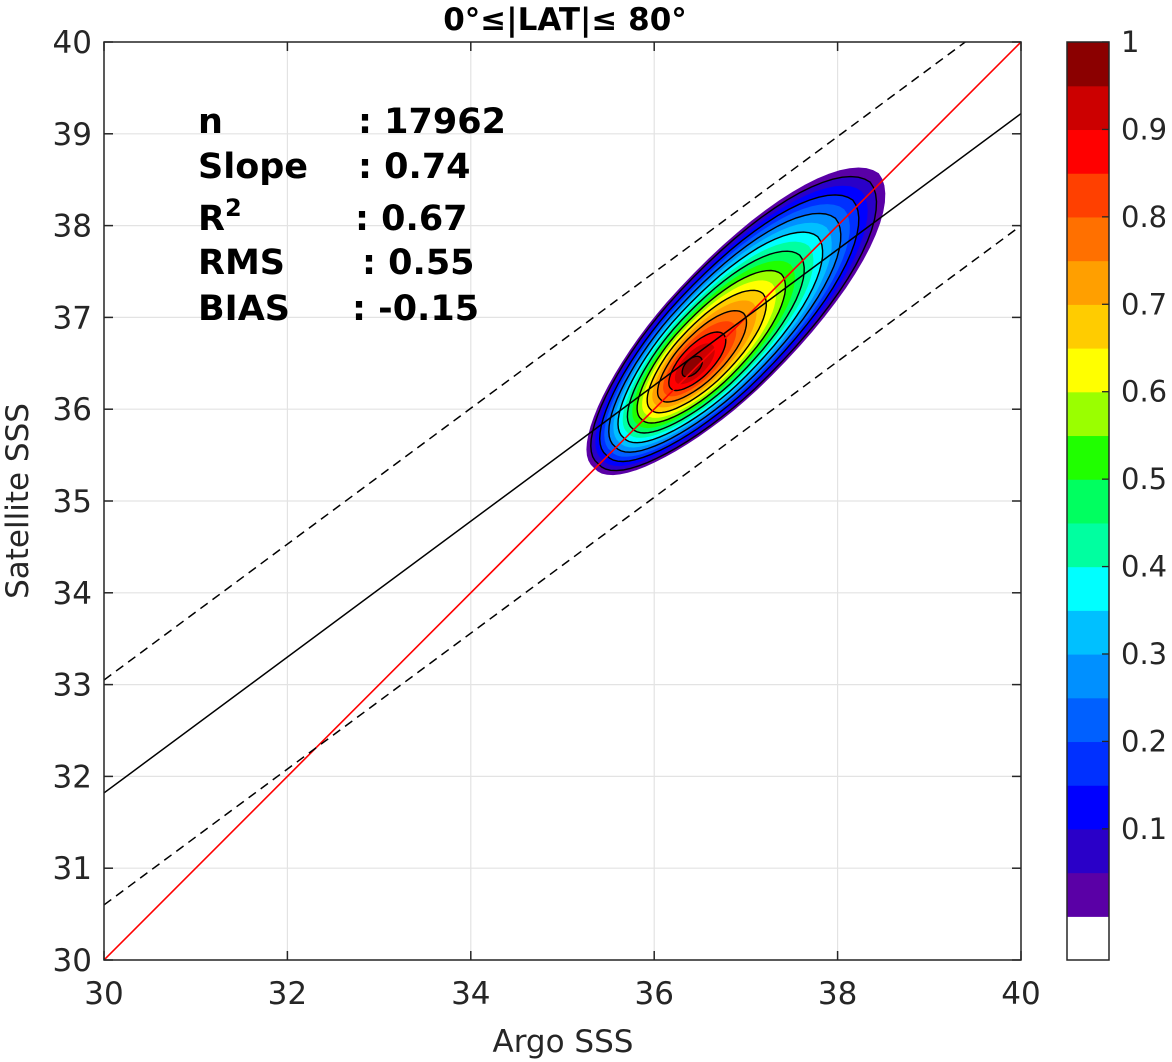  What do you see at coordinates (72, 135) in the screenshot?
I see `y-tick-label: 39` at bounding box center [72, 135].